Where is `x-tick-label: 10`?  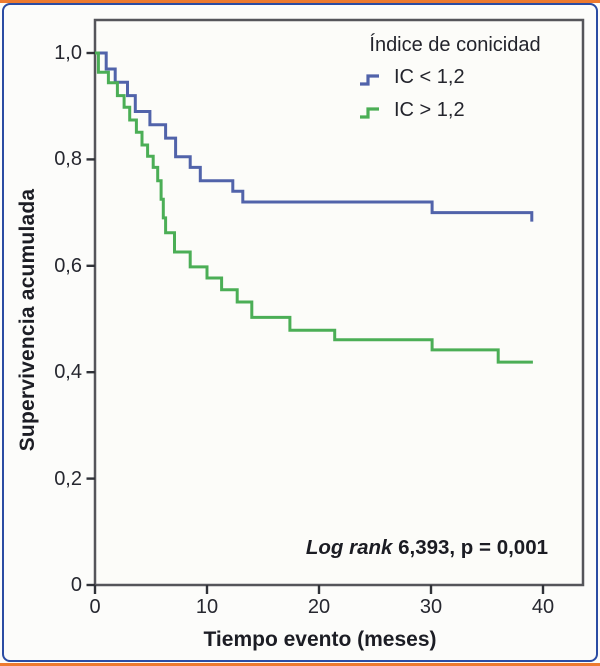
x-tick-label: 10 is located at coordinates (207, 607).